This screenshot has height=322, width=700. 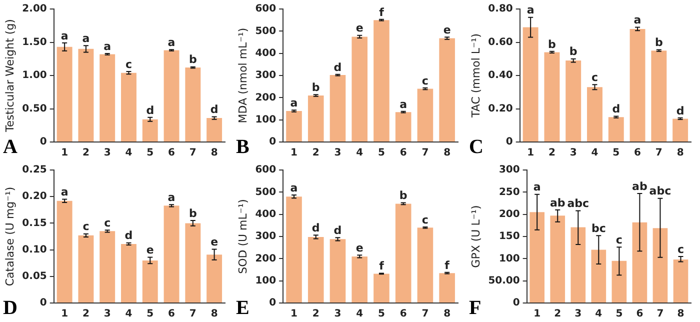 What do you see at coordinates (265, 53) in the screenshot?
I see `y-tick-label: 400` at bounding box center [265, 53].